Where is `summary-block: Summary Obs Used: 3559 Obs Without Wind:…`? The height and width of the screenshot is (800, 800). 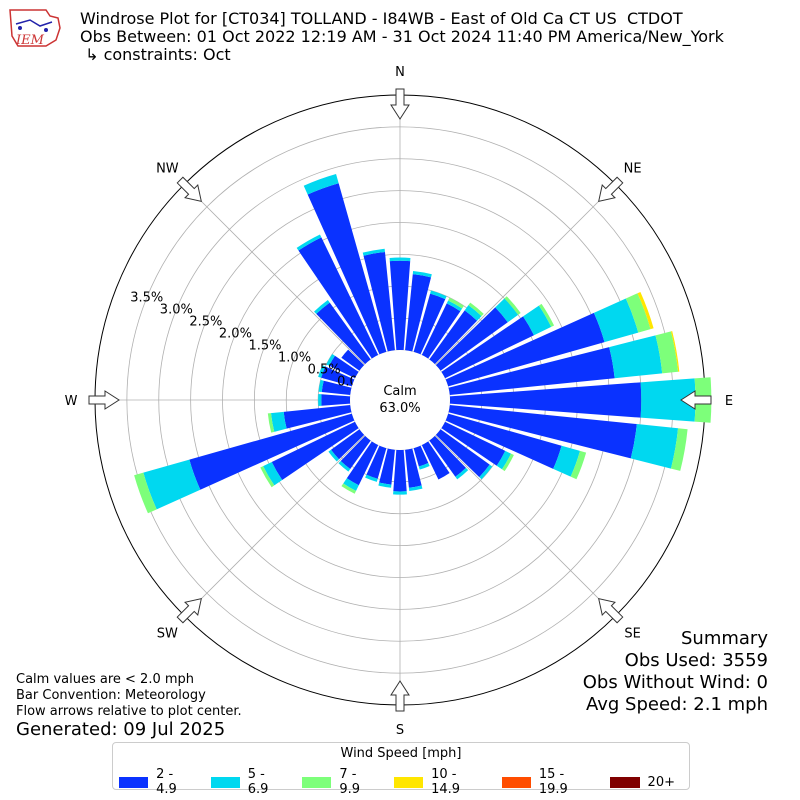
summary-block: Summary Obs Used: 3559 Obs Without Wind:… is located at coordinates (675, 672).